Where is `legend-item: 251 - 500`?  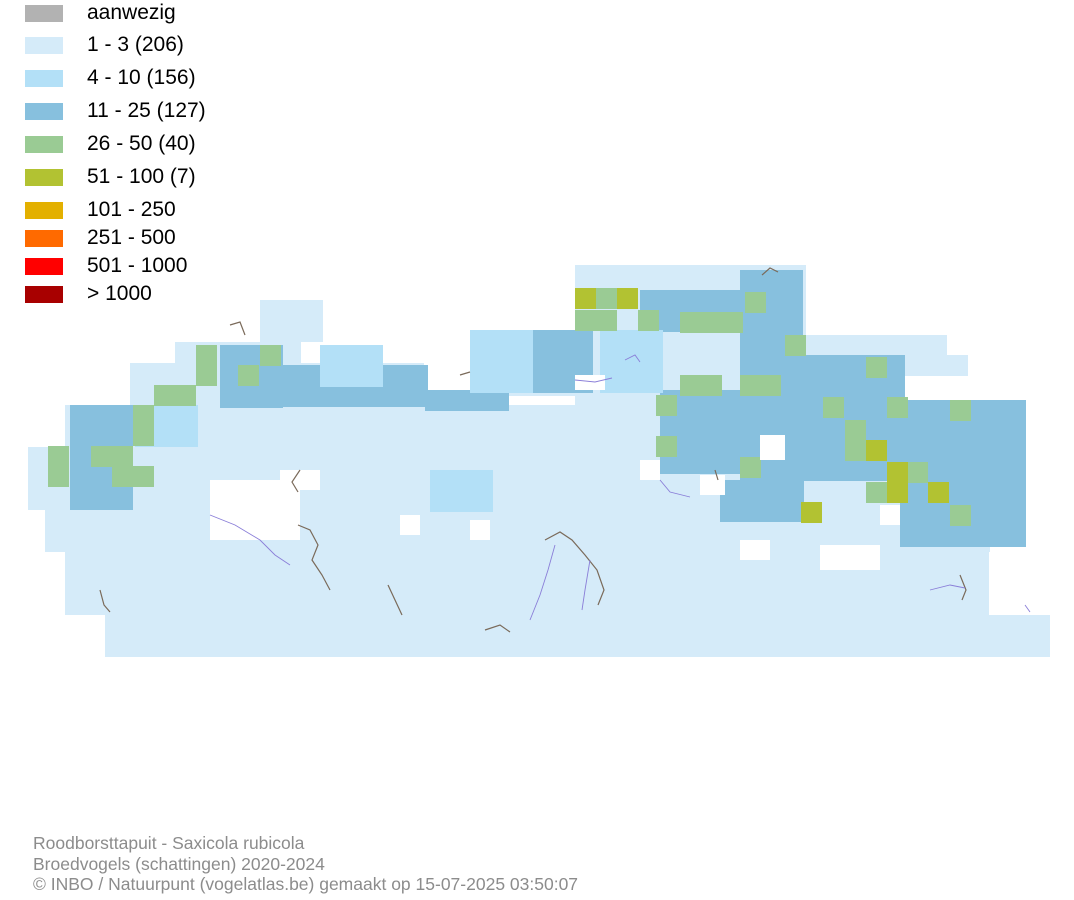
legend-item: 251 - 500 is located at coordinates (155, 239).